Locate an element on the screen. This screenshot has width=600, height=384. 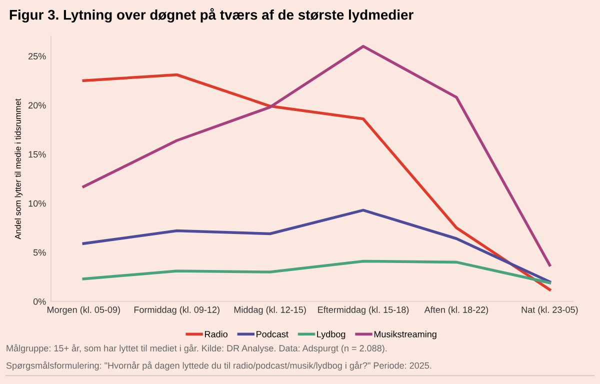
text: Spørgsmålsformulering: "Hvornår på dagen lyttede du til radio/podcast/musik/lydbog i går?" Periode: 2025. is located at coordinates (219, 366).